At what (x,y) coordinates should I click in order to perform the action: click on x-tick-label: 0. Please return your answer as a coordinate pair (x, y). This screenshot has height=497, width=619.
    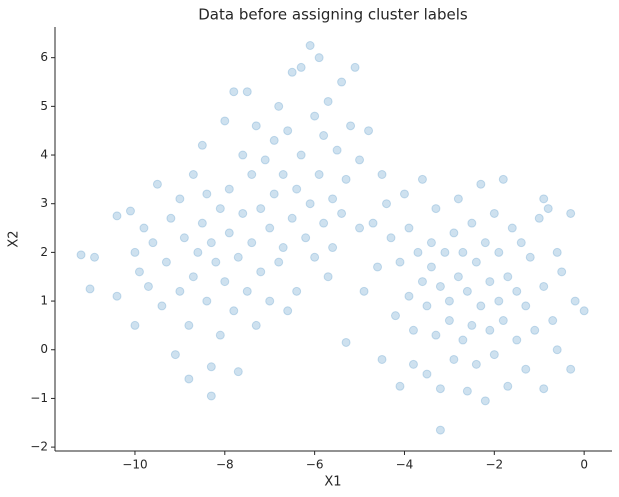
    Looking at the image, I should click on (584, 465).